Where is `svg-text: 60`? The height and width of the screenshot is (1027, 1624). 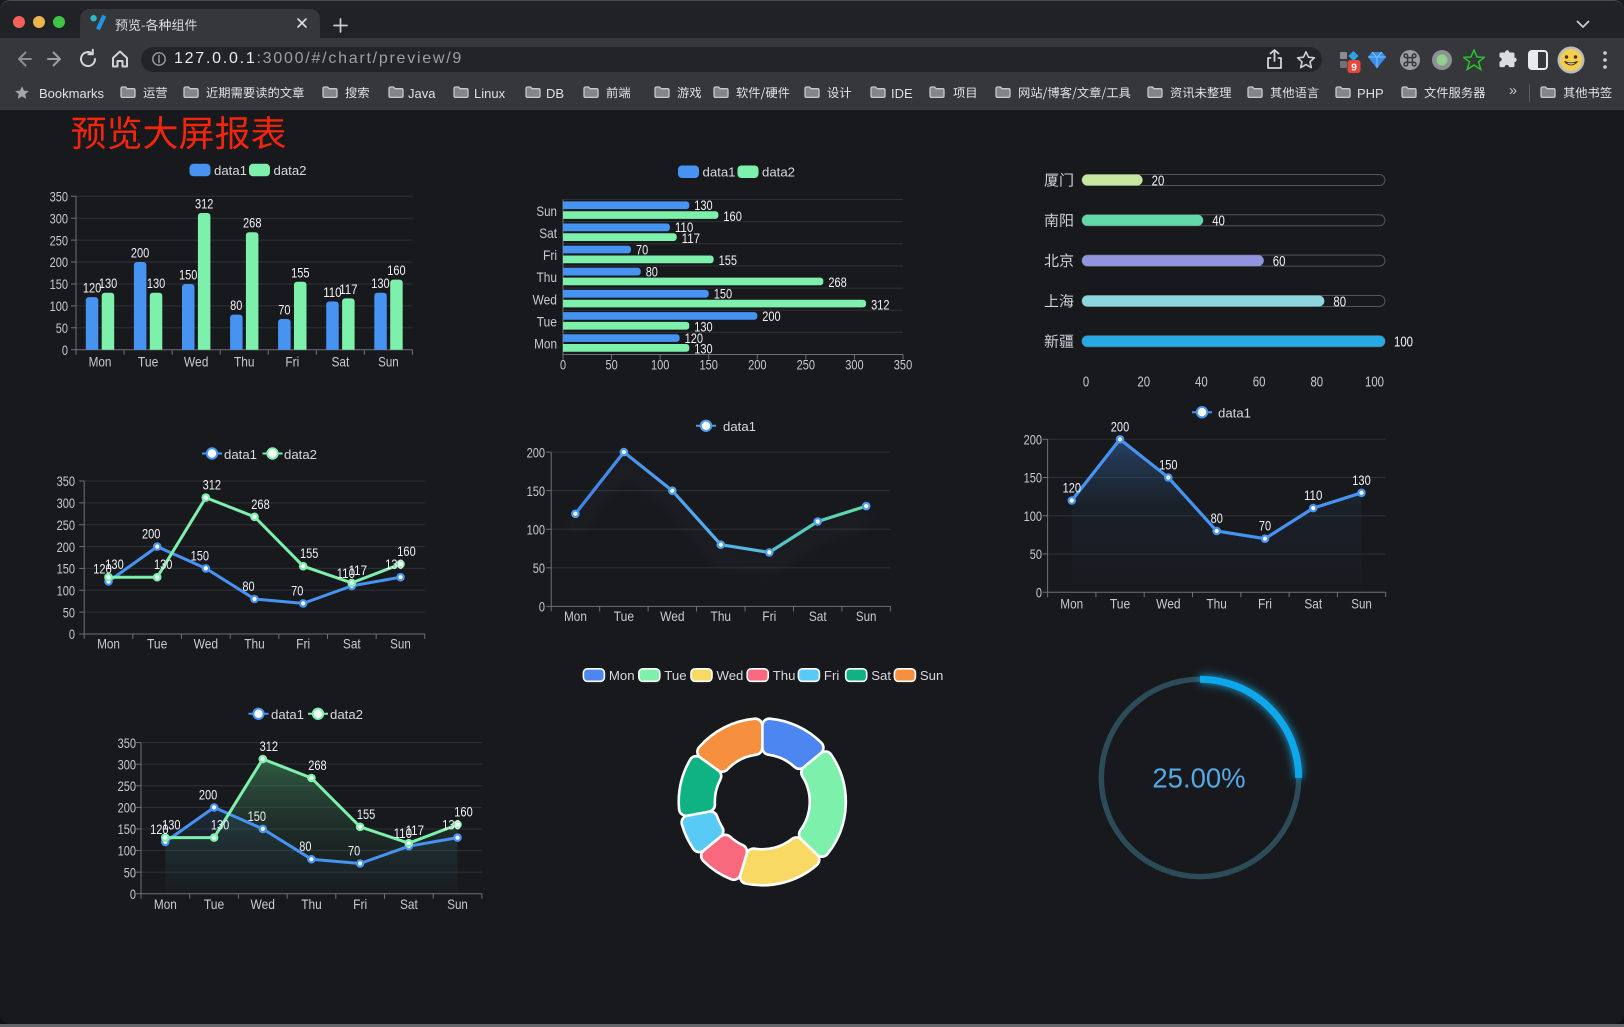 svg-text: 60 is located at coordinates (1259, 383).